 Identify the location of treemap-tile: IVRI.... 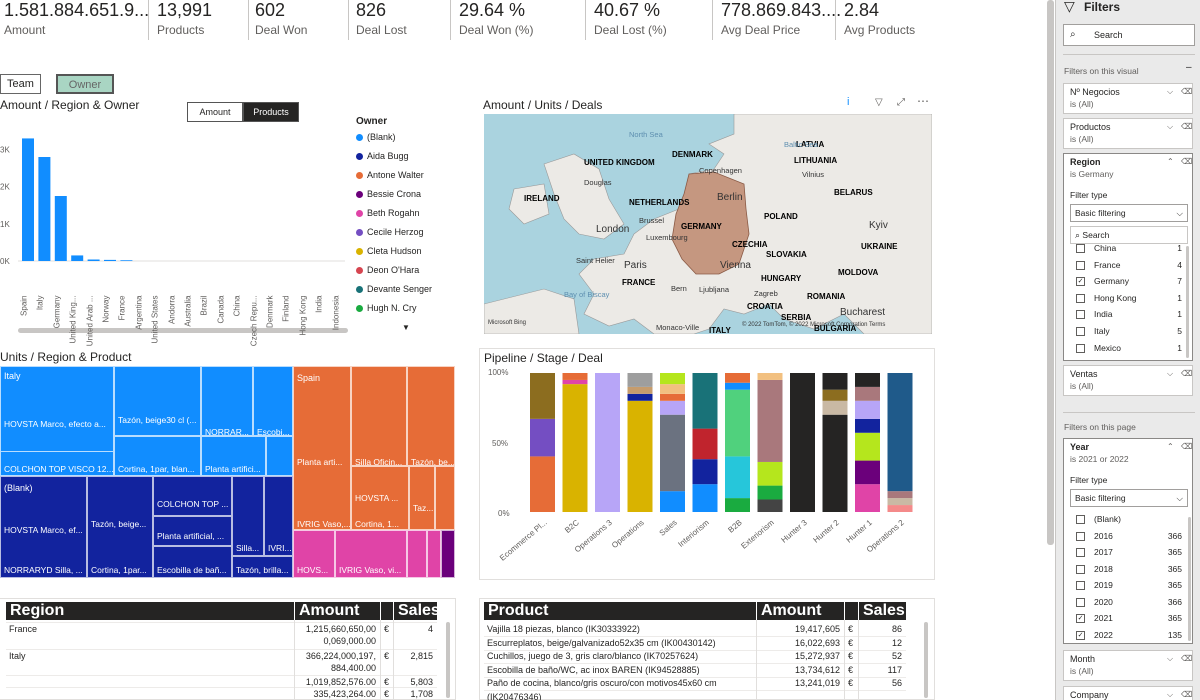
(278, 516).